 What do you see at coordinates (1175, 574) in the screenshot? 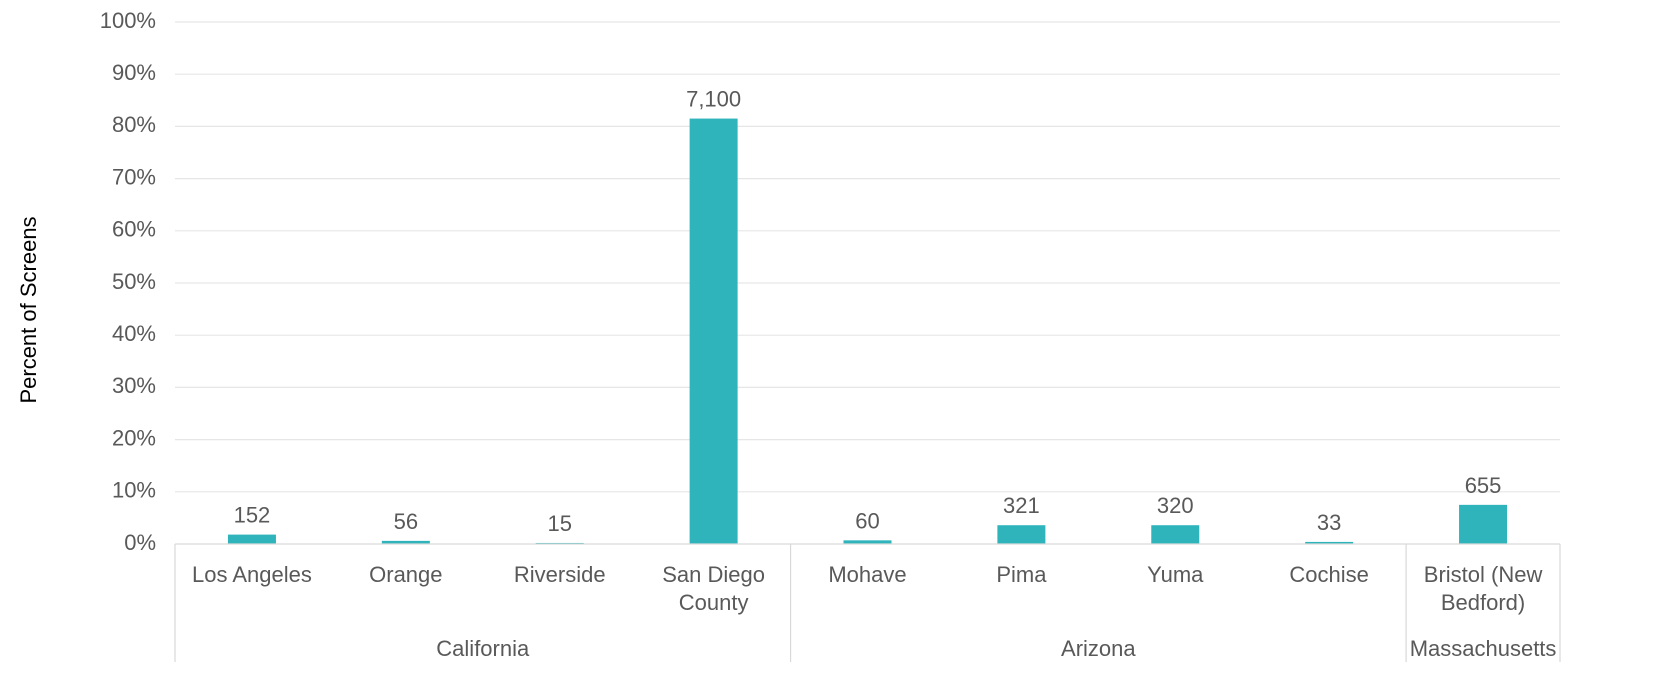
I see `x-tick-label: Yuma` at bounding box center [1175, 574].